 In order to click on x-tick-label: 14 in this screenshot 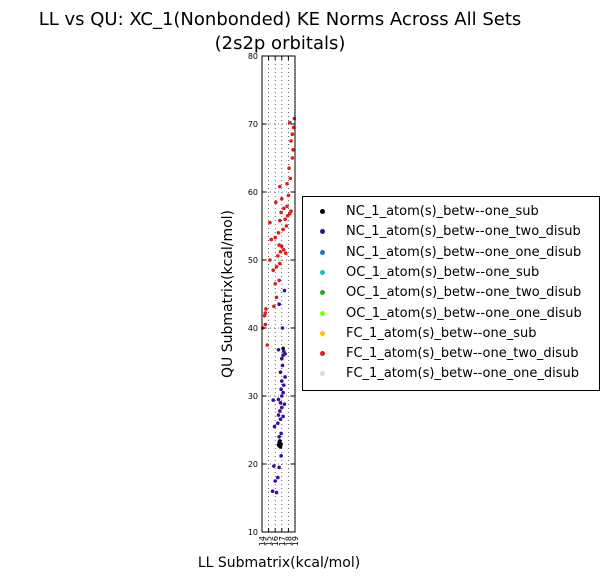, I will do `click(262, 541)`.